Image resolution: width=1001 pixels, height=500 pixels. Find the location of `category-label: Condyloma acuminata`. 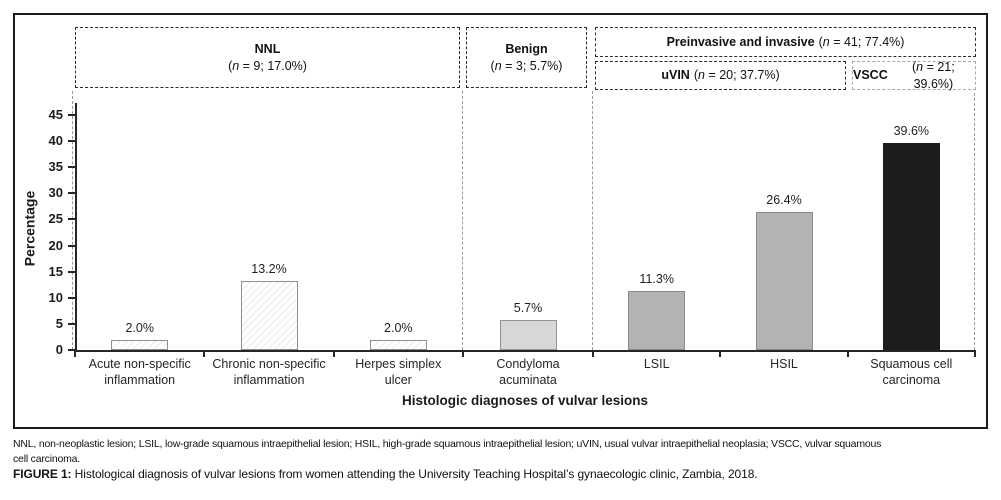

category-label: Condyloma acuminata is located at coordinates (528, 372).